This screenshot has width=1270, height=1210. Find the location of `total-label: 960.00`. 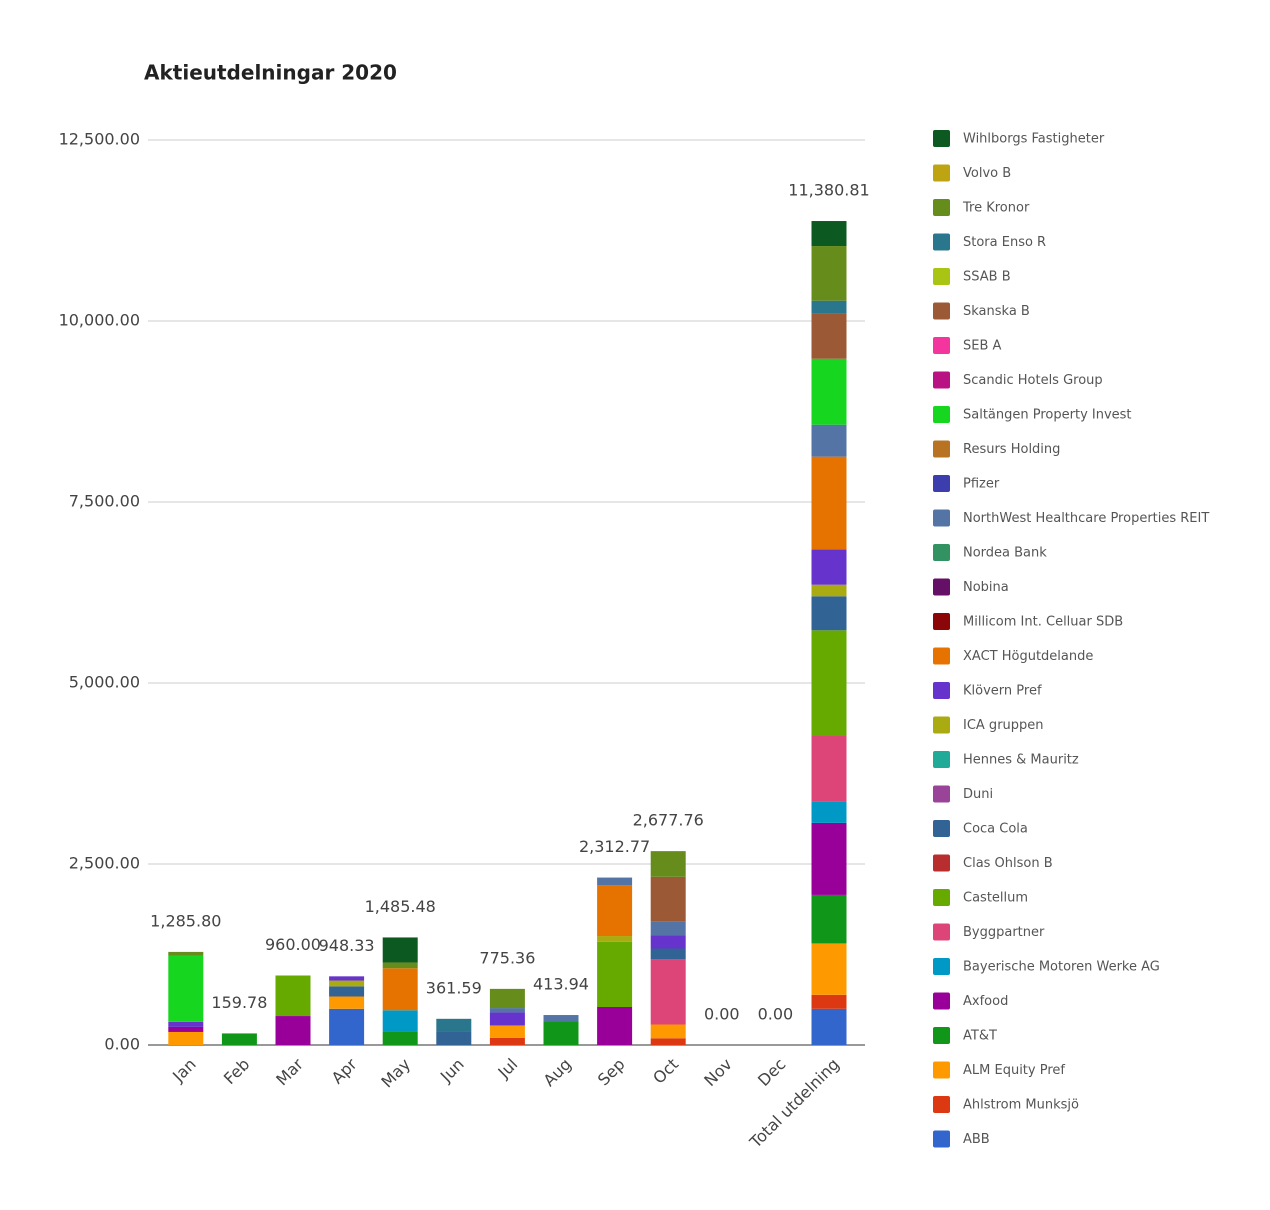

total-label: 960.00 is located at coordinates (293, 944).